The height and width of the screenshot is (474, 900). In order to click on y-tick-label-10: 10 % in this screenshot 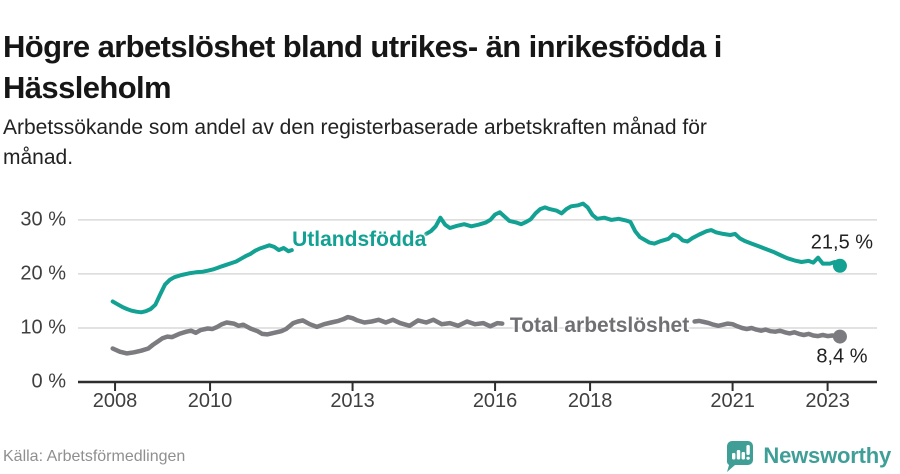, I will do `click(43, 327)`.